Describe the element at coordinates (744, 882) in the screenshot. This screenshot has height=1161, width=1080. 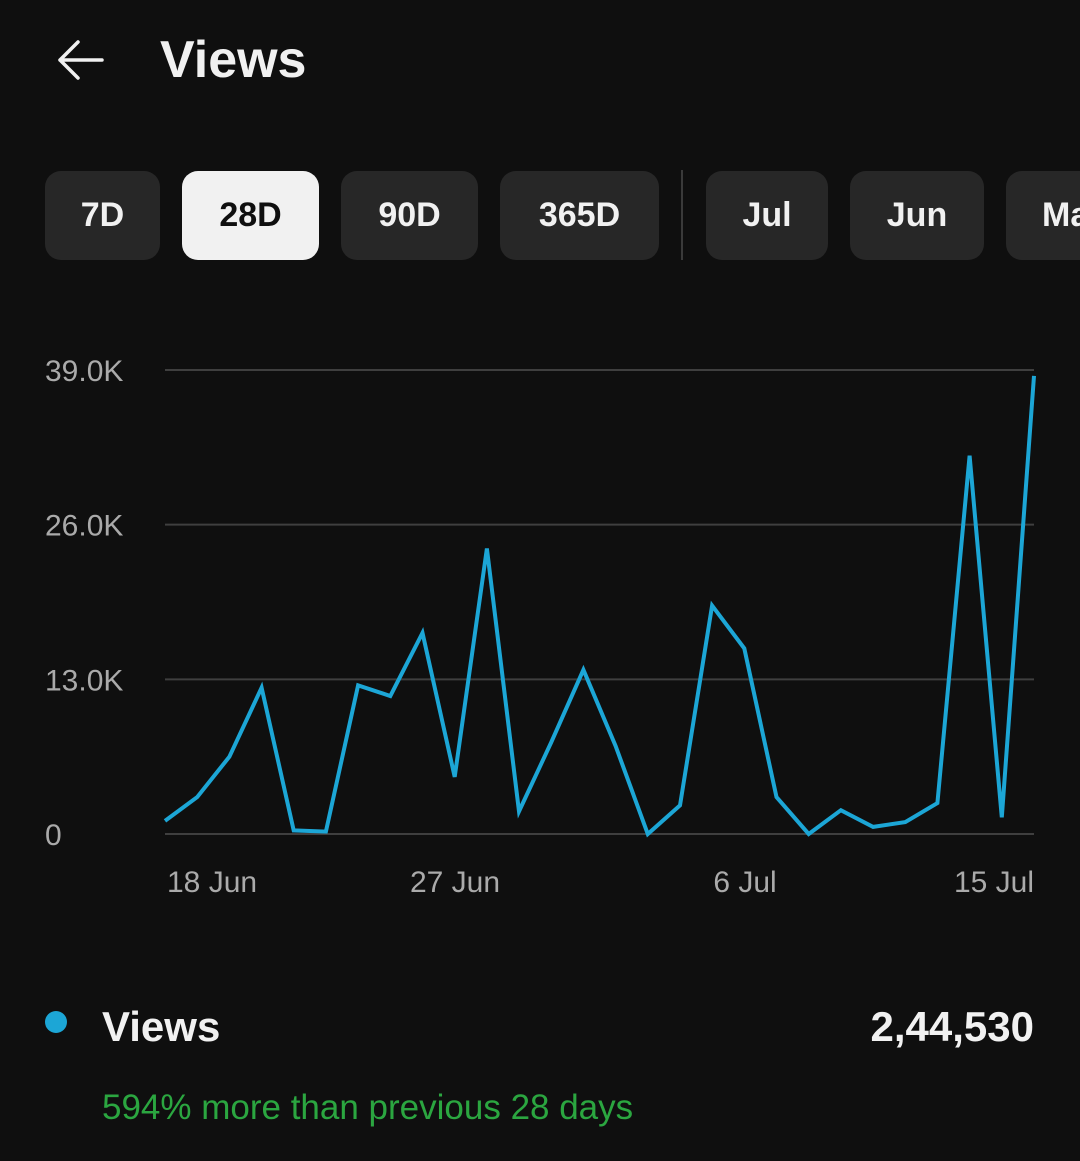
I see `x-tick-label: 6 Jul` at that location.